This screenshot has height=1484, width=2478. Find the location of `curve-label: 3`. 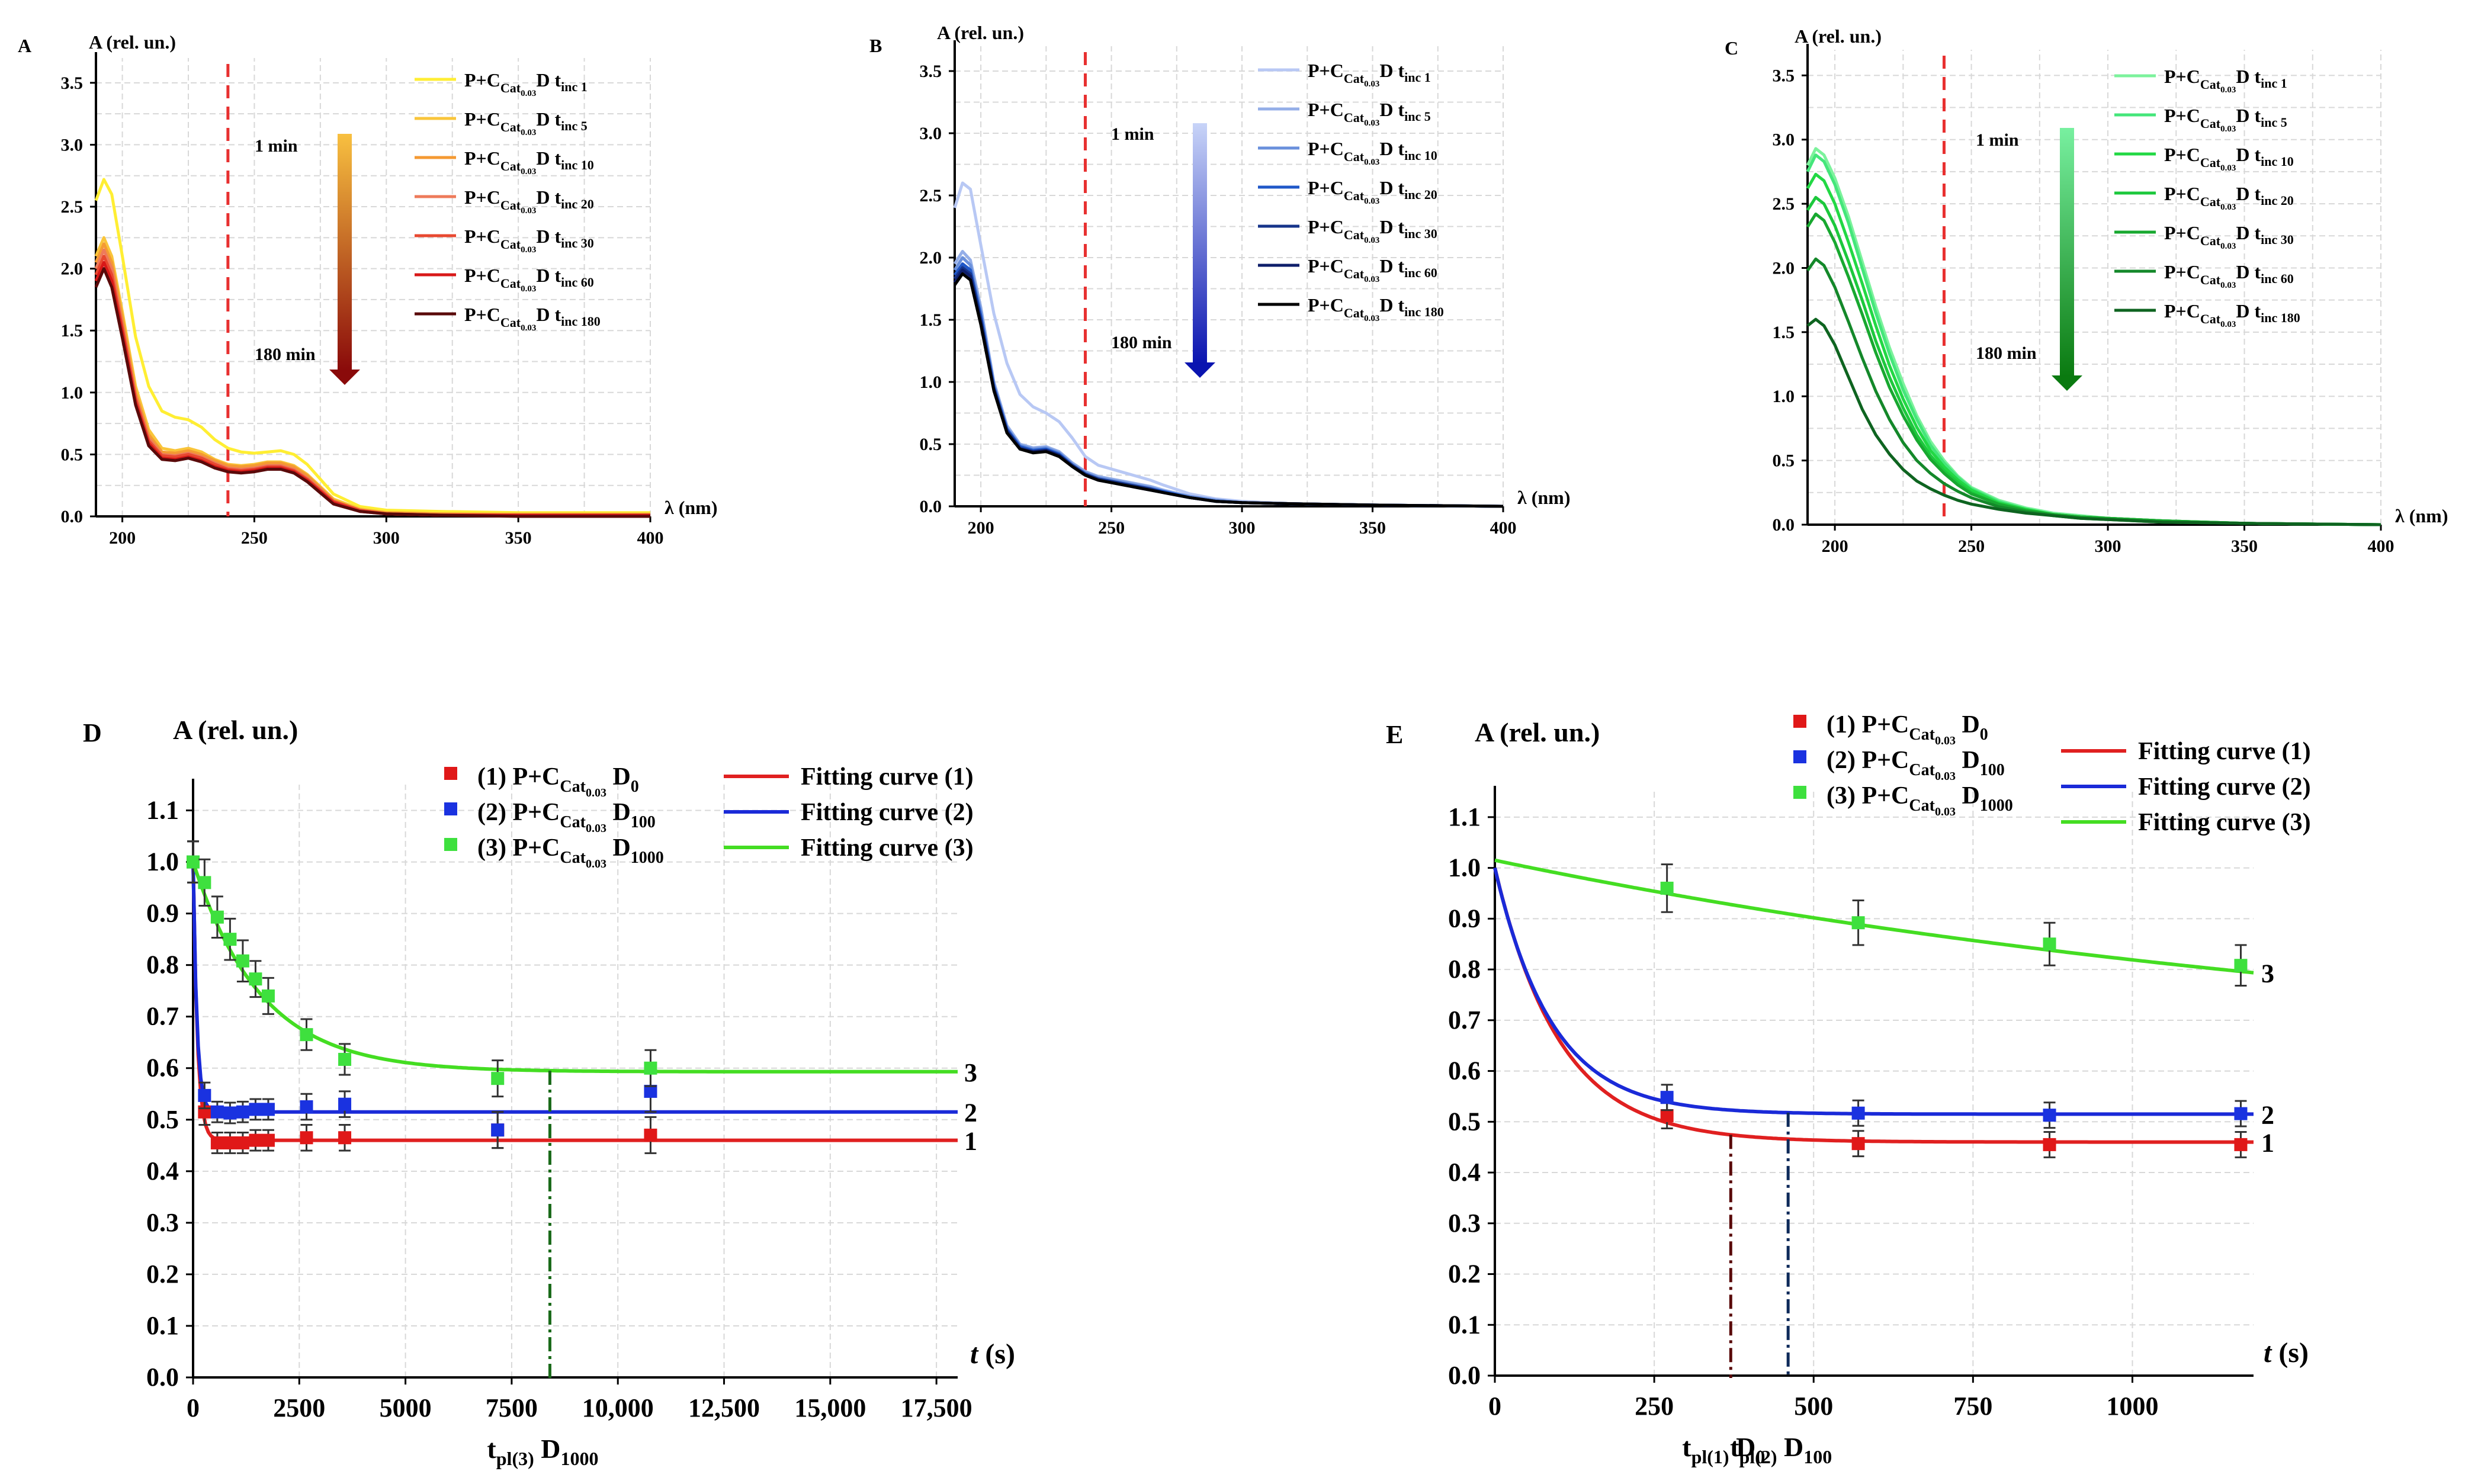

curve-label: 3 is located at coordinates (970, 1072).